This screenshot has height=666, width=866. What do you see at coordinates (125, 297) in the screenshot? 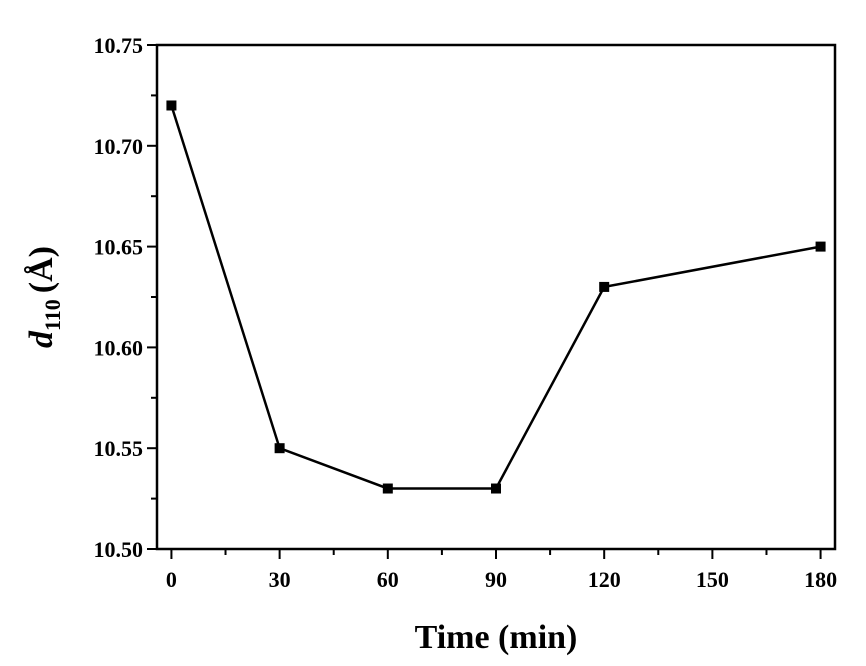
I see `y-axis-ticks: 10.50 10.55 10.60 10.65 10.70 10.75` at bounding box center [125, 297].